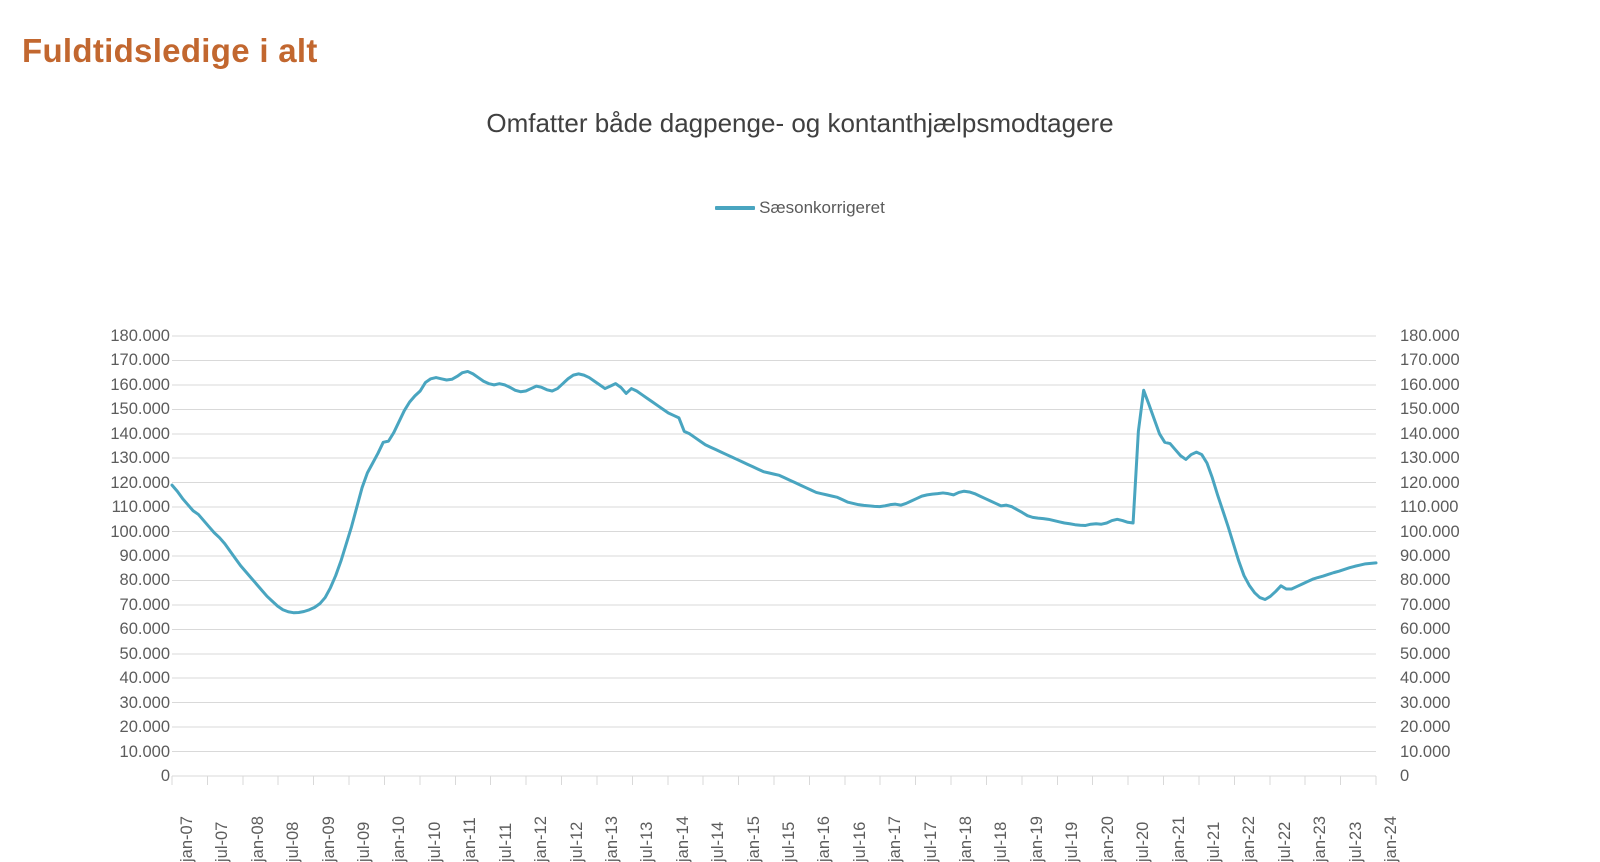  Describe the element at coordinates (774, 780) in the screenshot. I see `x-tick-marks` at that location.